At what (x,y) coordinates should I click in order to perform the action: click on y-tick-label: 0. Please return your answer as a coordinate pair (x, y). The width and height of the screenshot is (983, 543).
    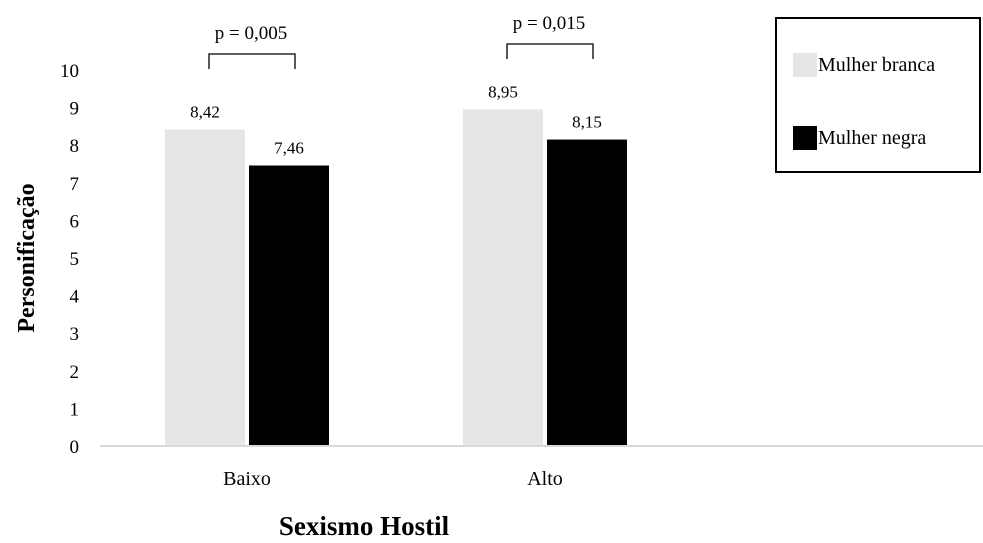
    Looking at the image, I should click on (75, 447).